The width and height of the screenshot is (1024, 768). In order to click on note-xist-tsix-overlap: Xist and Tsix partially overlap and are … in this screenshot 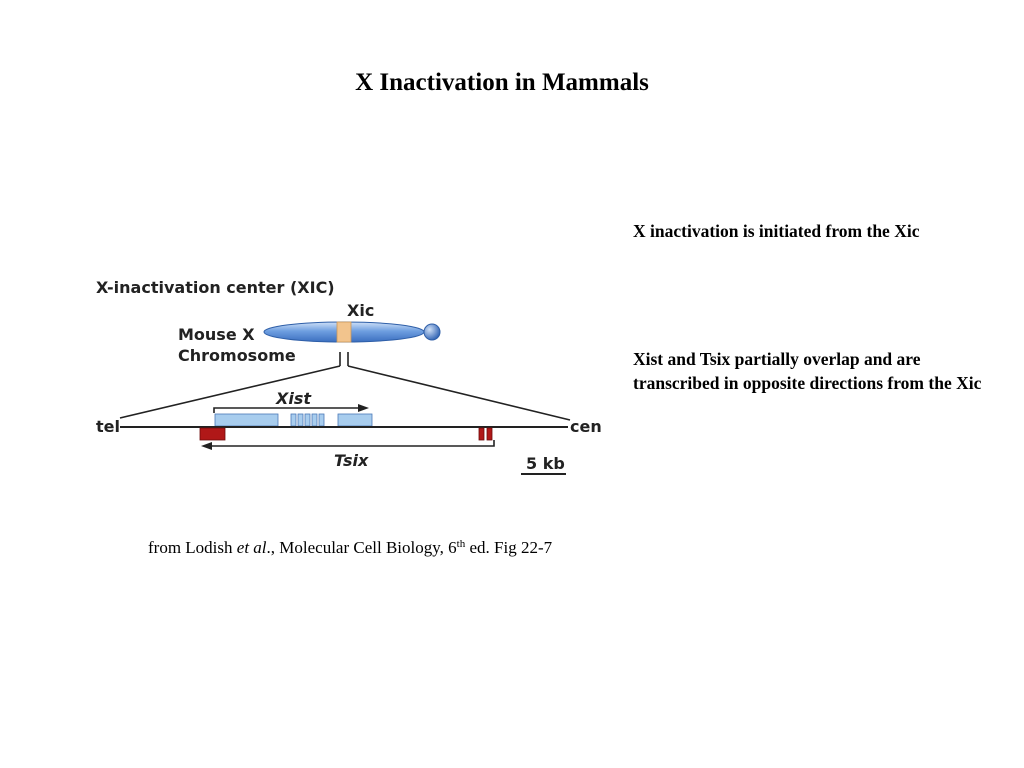, I will do `click(807, 371)`.